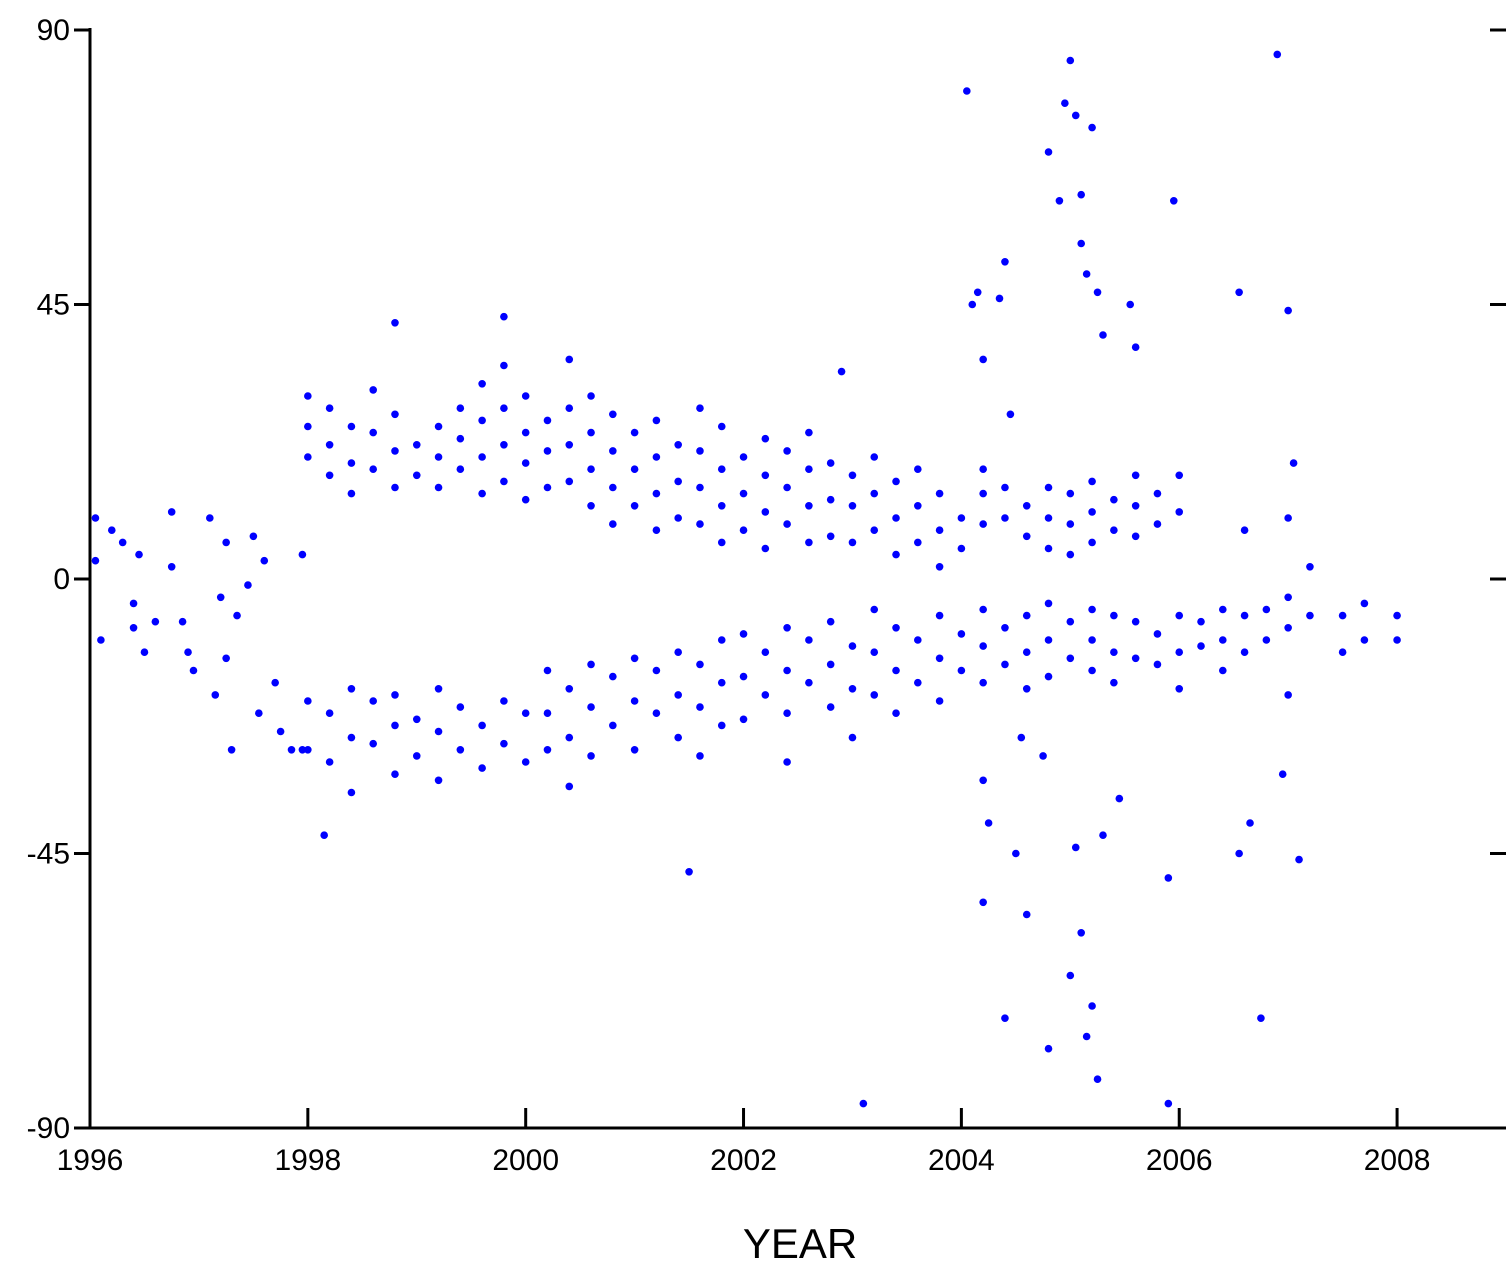 This screenshot has height=1272, width=1508. What do you see at coordinates (961, 1160) in the screenshot?
I see `x-tick-label: 2004` at bounding box center [961, 1160].